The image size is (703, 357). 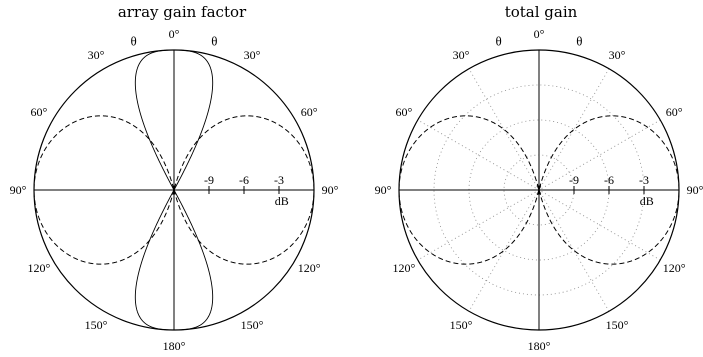 I want to click on chart-title-right: total gain, so click(x=541, y=12).